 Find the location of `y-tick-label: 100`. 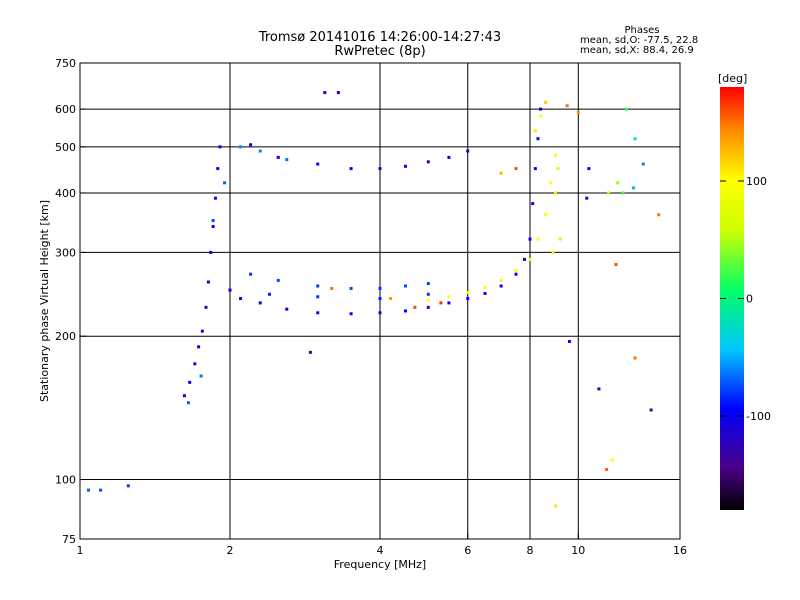

y-tick-label: 100 is located at coordinates (65, 480).